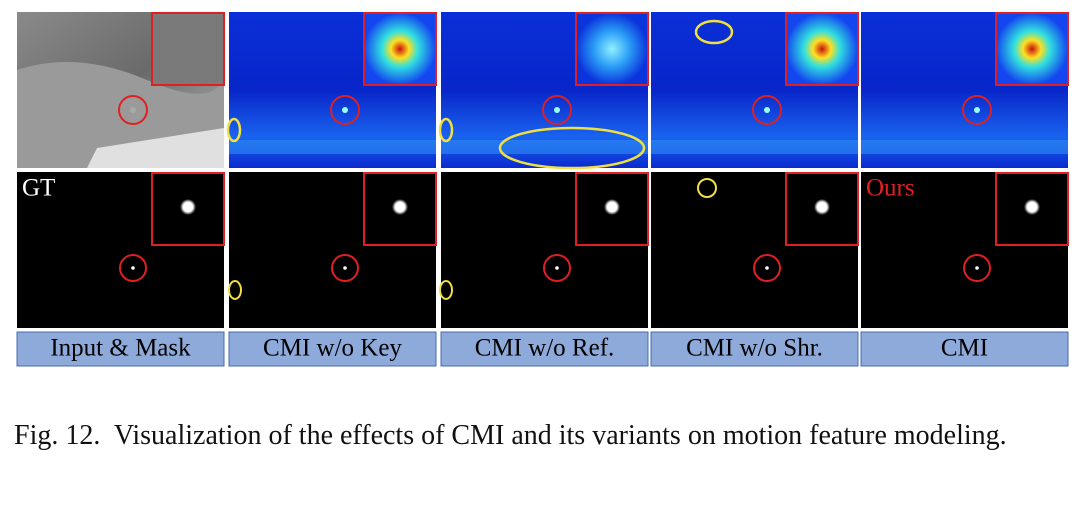 The image size is (1080, 508). I want to click on column-label: CMI, so click(964, 348).